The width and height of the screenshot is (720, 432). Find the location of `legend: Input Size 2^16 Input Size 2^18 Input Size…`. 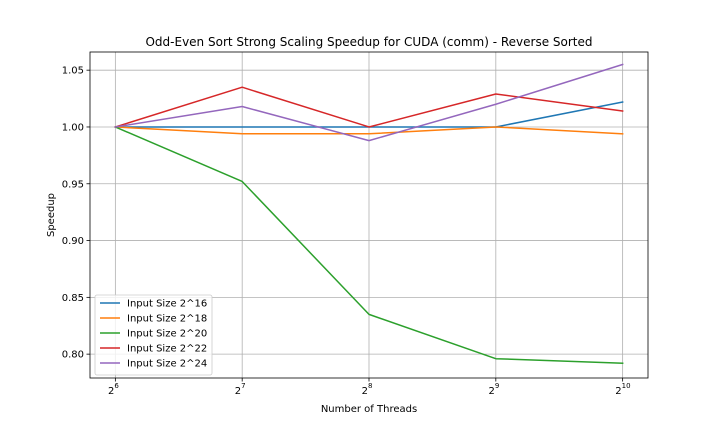

legend: Input Size 2^16 Input Size 2^18 Input Size… is located at coordinates (153, 335).